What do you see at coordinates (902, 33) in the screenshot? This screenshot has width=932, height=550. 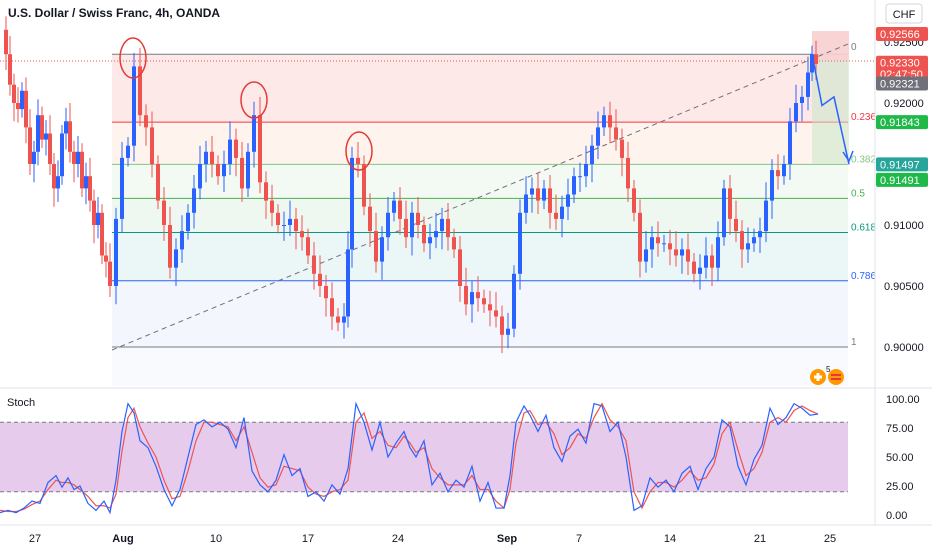 I see `price-tag` at bounding box center [902, 33].